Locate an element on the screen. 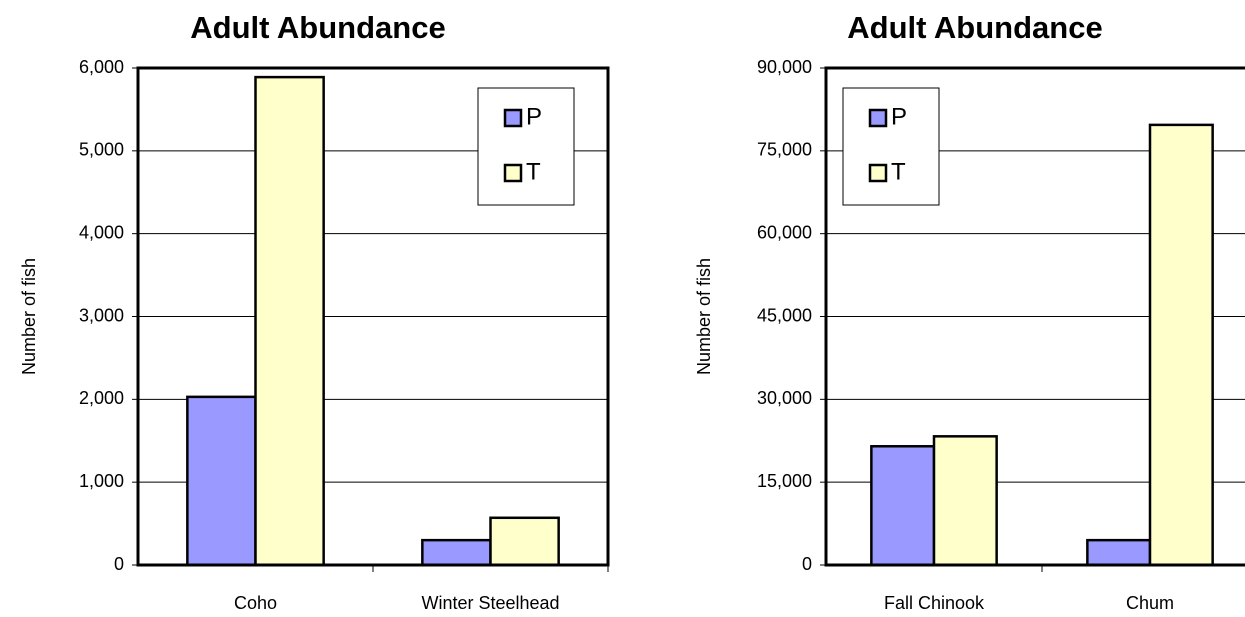 This screenshot has height=617, width=1245. y-tick-label: 90,000 is located at coordinates (784, 67).